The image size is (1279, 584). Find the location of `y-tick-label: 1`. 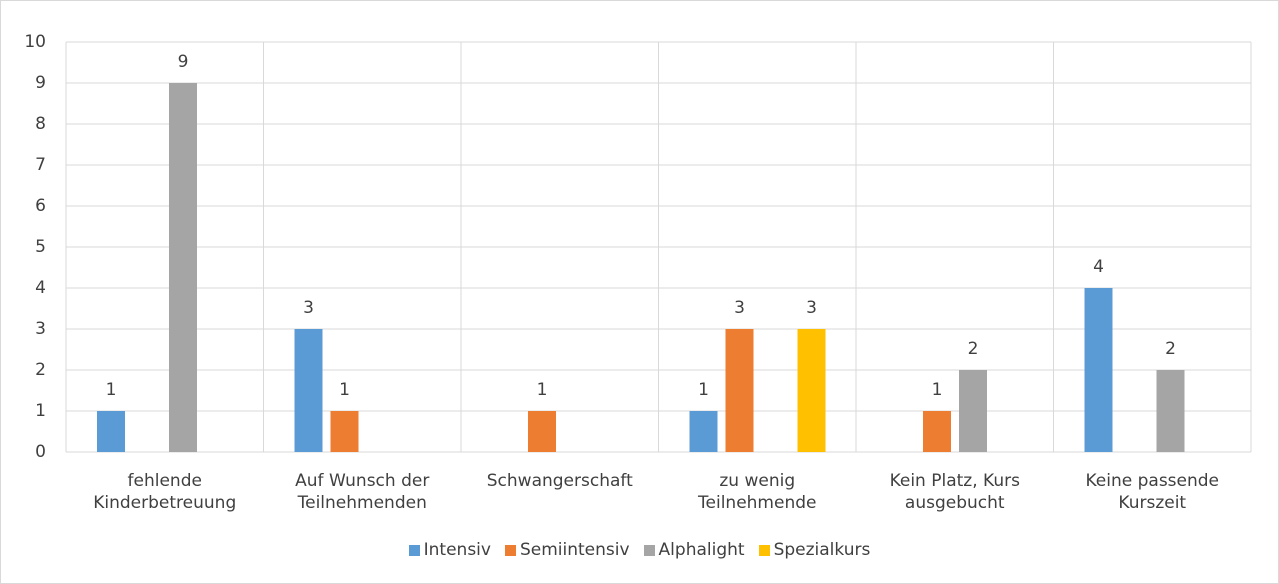

y-tick-label: 1 is located at coordinates (40, 411).